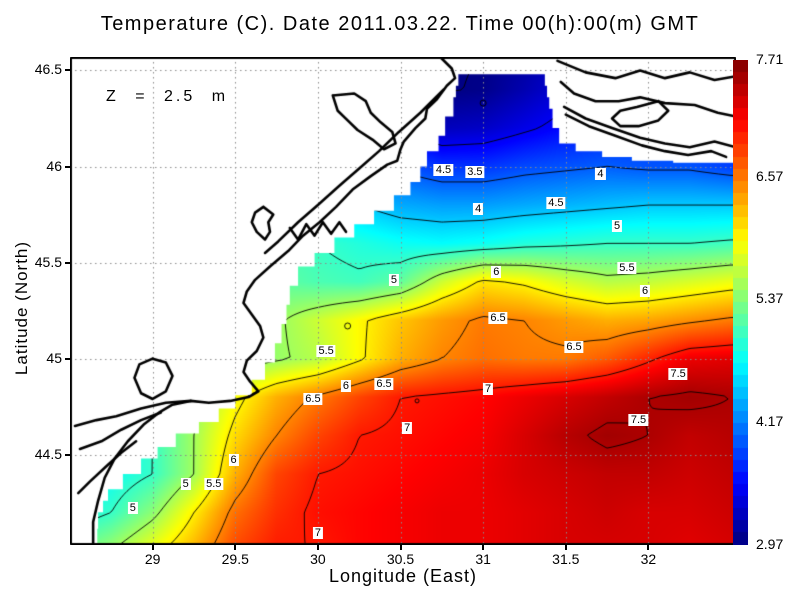 The width and height of the screenshot is (800, 600). Describe the element at coordinates (770, 544) in the screenshot. I see `colorbar-tick-label: 2.97` at that location.